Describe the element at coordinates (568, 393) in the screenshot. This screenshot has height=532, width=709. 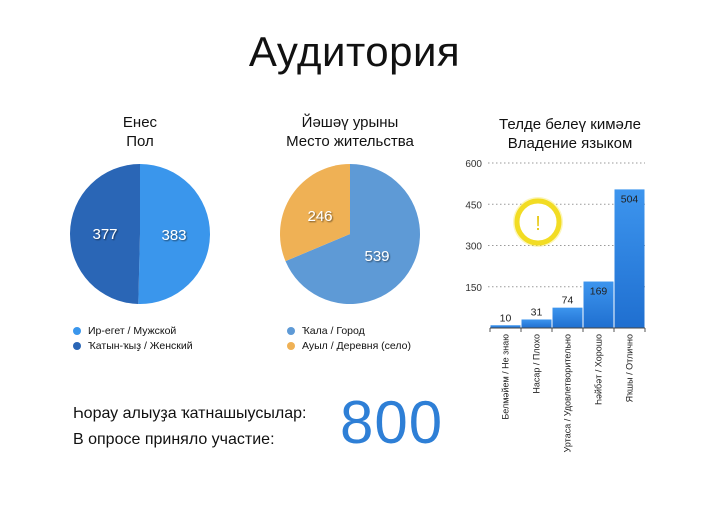
I see `bar-category-label: Уртаса / Удовлетворительно` at that location.